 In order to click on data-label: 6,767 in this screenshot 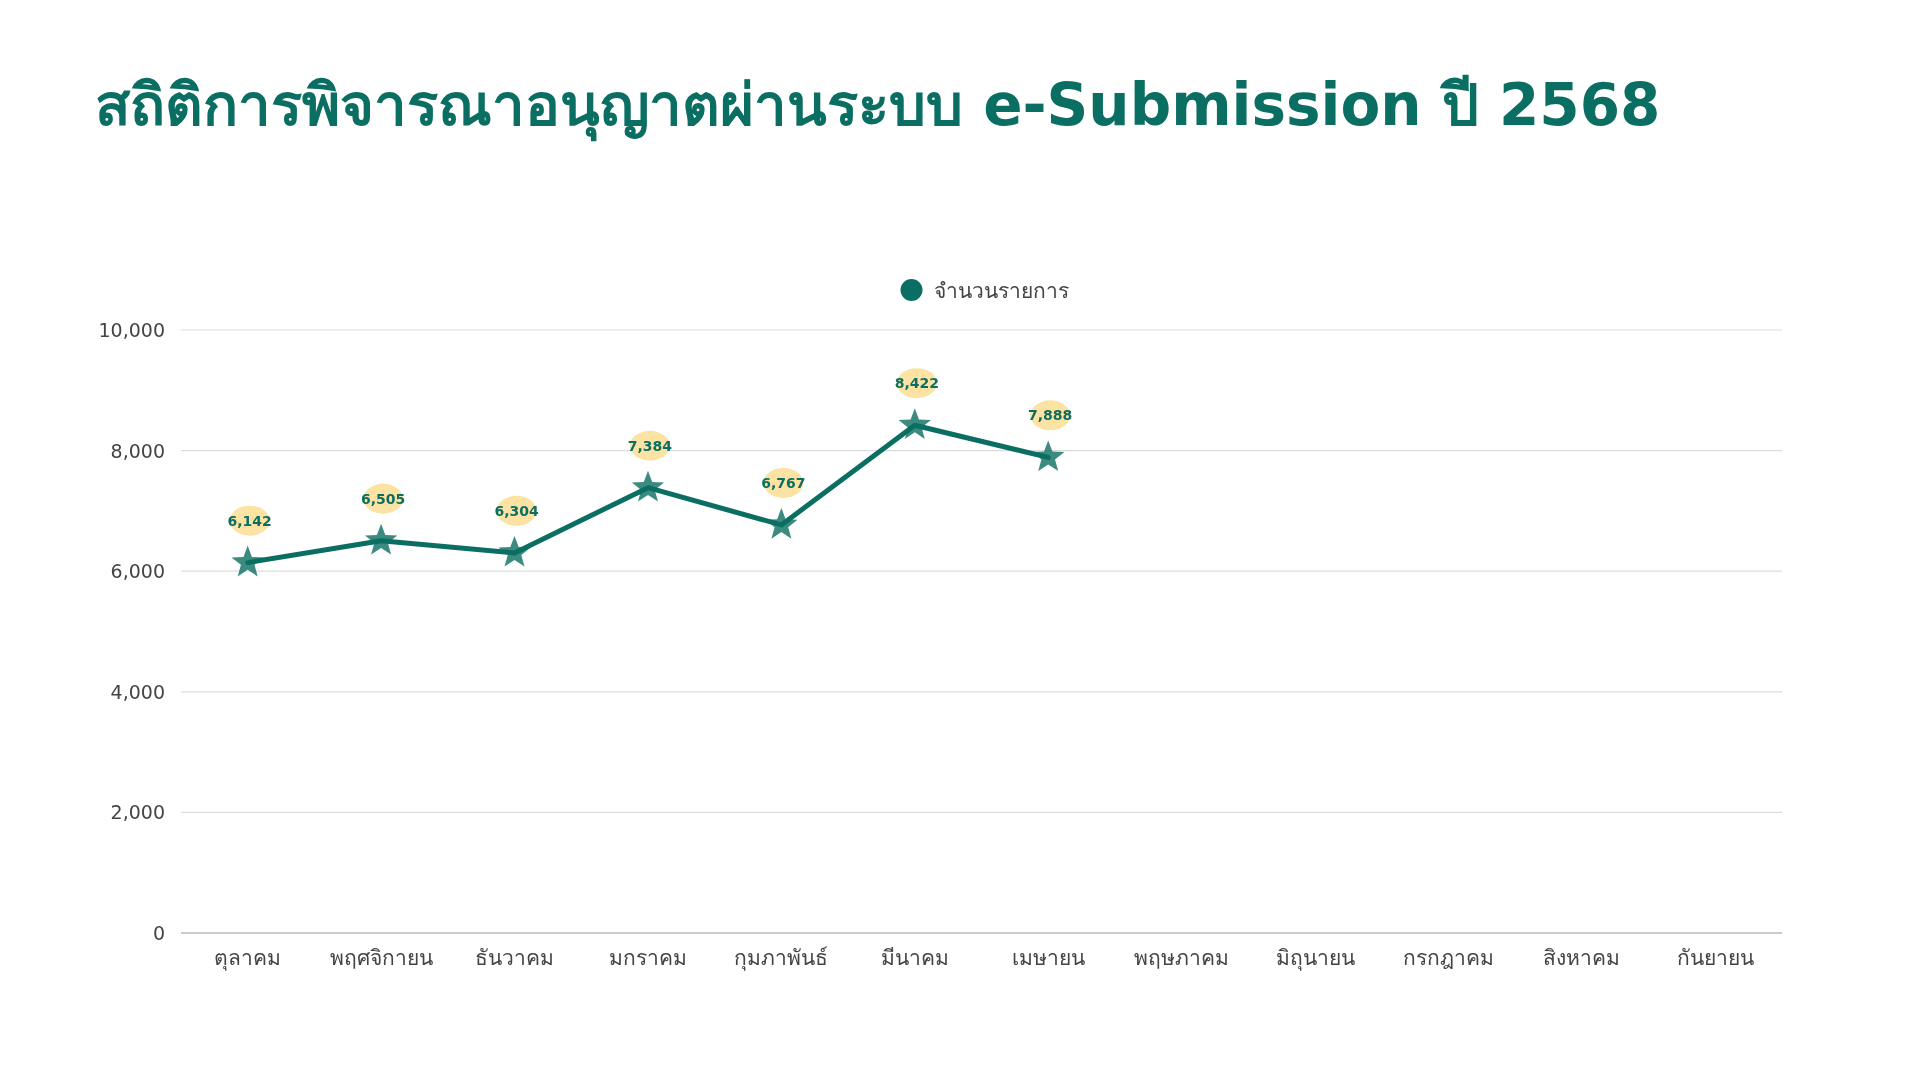, I will do `click(783, 482)`.